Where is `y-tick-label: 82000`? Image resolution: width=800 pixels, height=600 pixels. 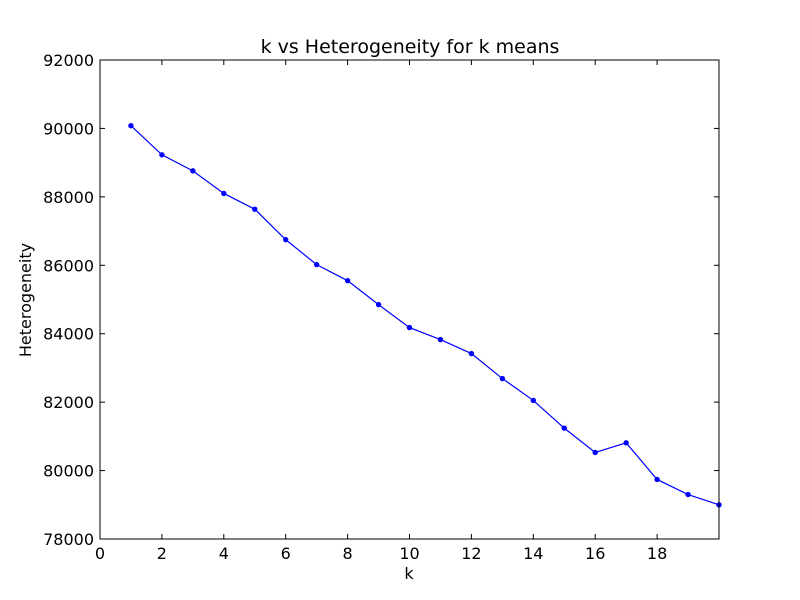
y-tick-label: 82000 is located at coordinates (68, 402).